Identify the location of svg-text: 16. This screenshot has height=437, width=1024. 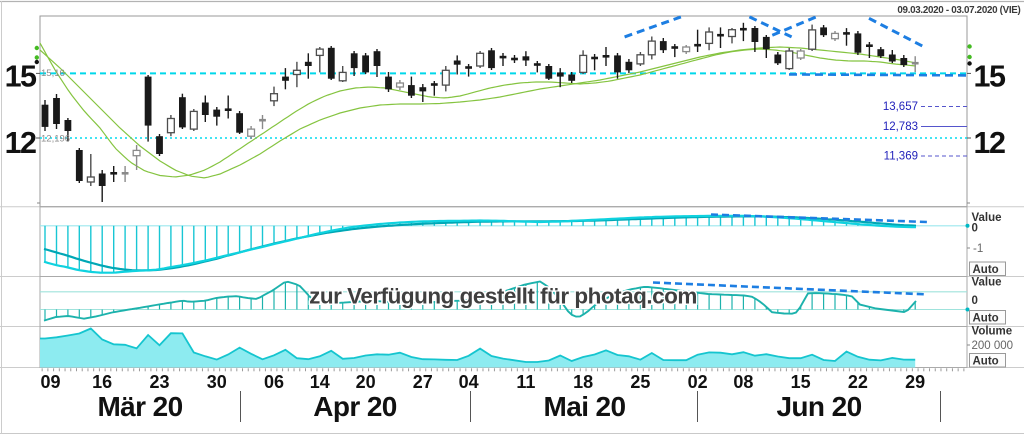
(102, 382).